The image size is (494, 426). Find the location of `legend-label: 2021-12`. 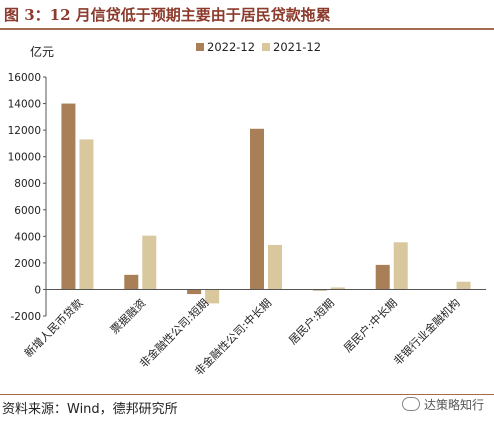

legend-label: 2021-12 is located at coordinates (297, 47).